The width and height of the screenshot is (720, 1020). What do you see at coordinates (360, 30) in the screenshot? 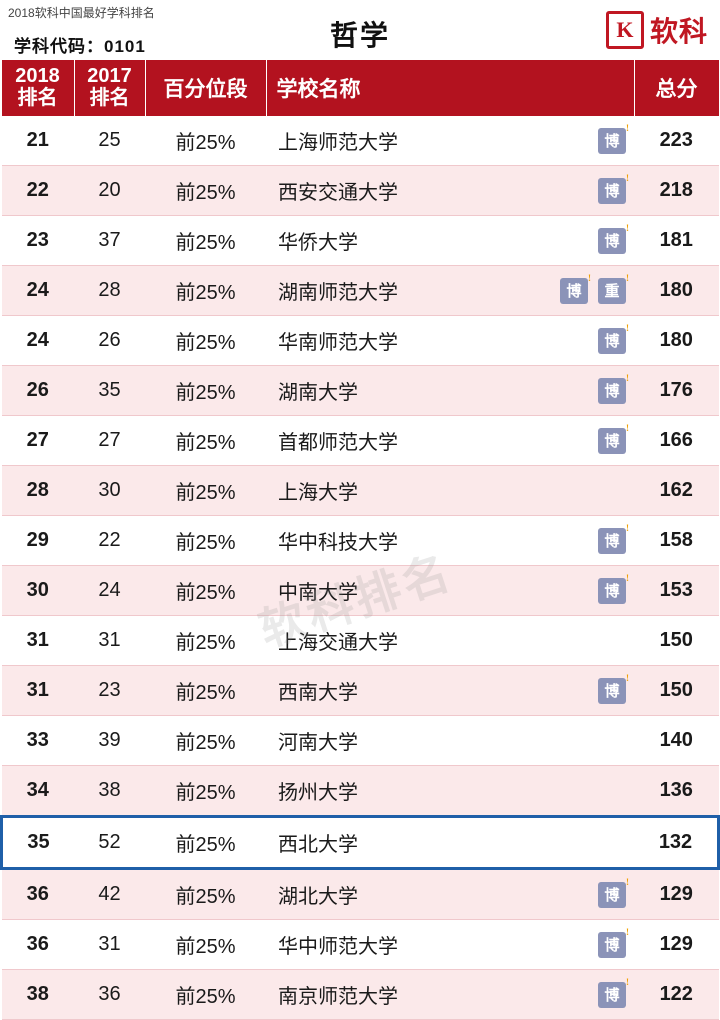
I see `page-header: 2018软科中国最好学科排名 学科代码：0101 哲学 K 软科` at bounding box center [360, 30].